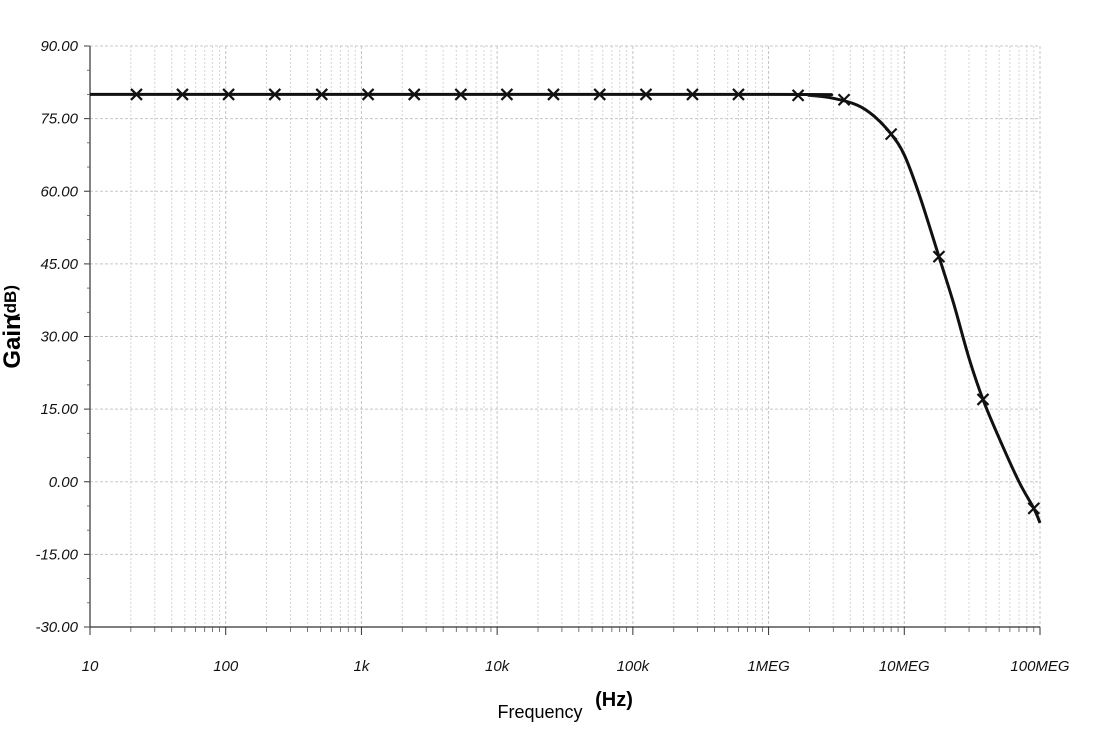  I want to click on y-tick-label: 15.00, so click(59, 409).